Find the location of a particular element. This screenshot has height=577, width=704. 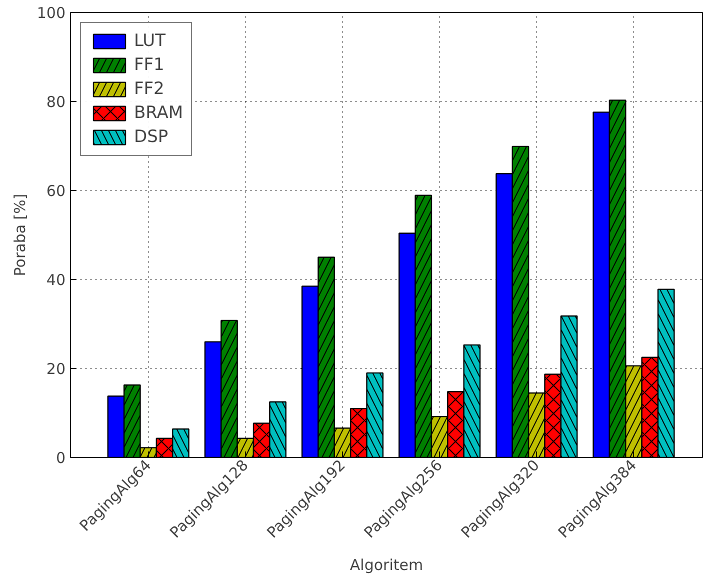

y-tick-label: 60 is located at coordinates (56, 191).